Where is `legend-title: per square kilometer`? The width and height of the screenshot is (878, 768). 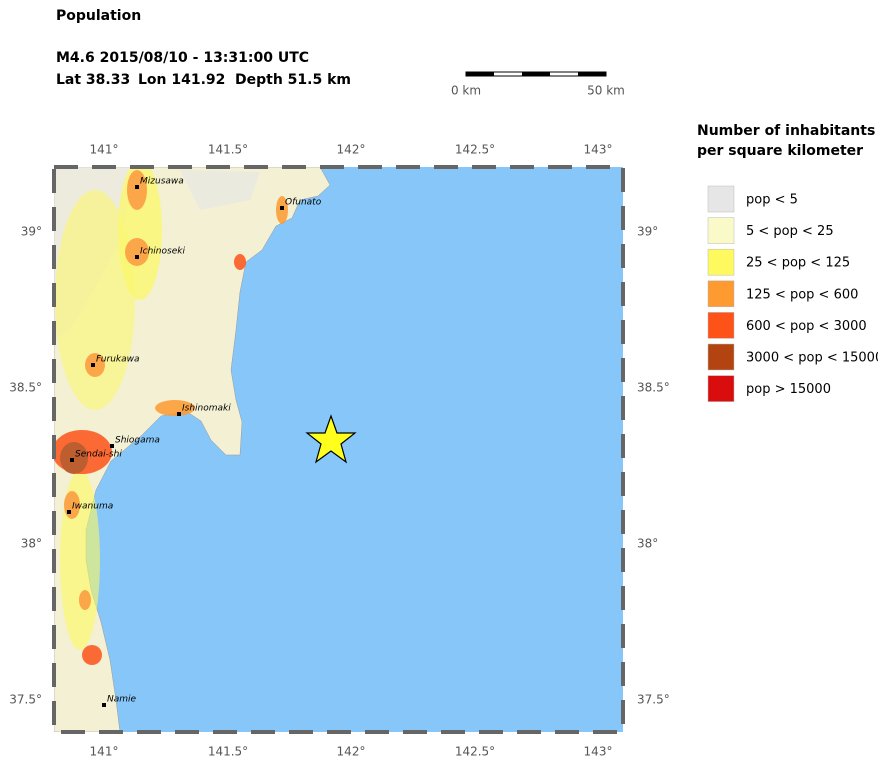
legend-title: per square kilometer is located at coordinates (780, 151).